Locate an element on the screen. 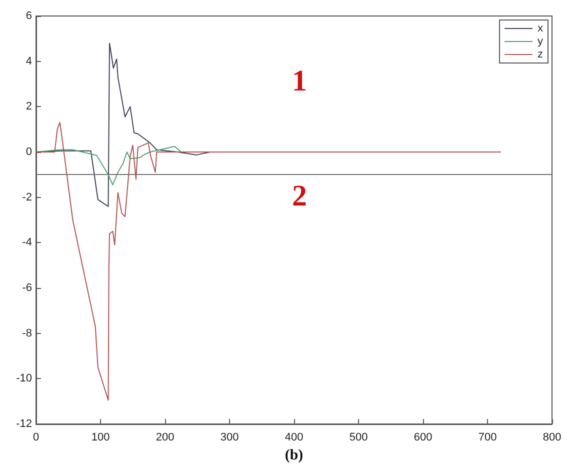 This screenshot has width=571, height=468. x-tick-label: 800 is located at coordinates (552, 438).